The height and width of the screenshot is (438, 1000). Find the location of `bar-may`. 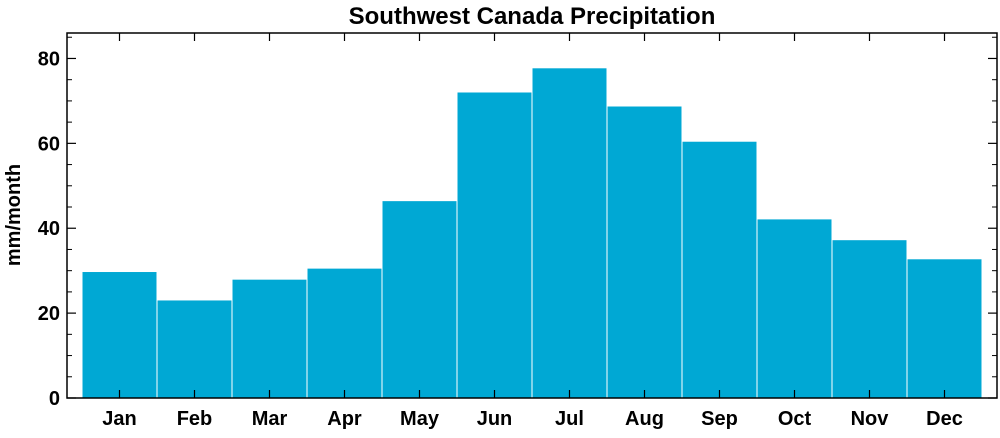

bar-may is located at coordinates (419, 299).